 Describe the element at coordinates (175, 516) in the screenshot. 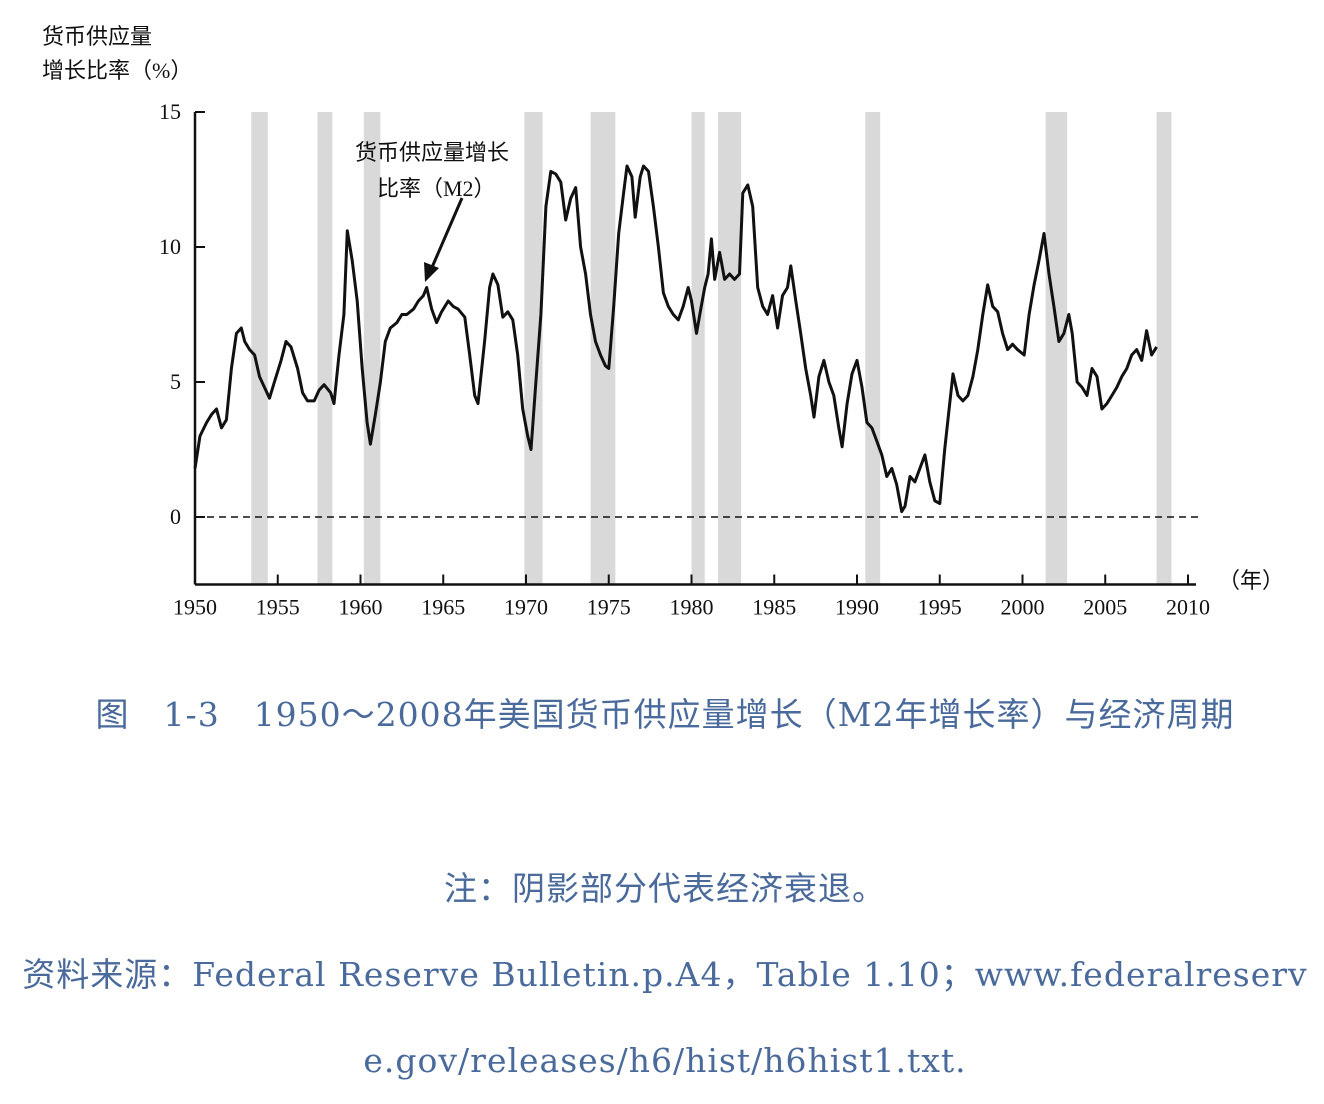

I see `y-tick-label: 0` at that location.